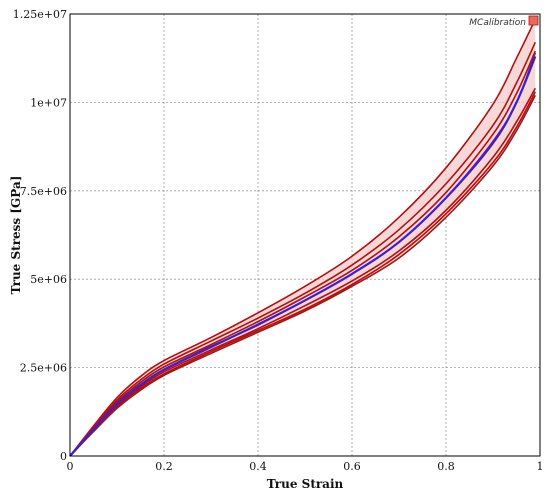  I want to click on y-tick-label: 5e+06, so click(48, 279).